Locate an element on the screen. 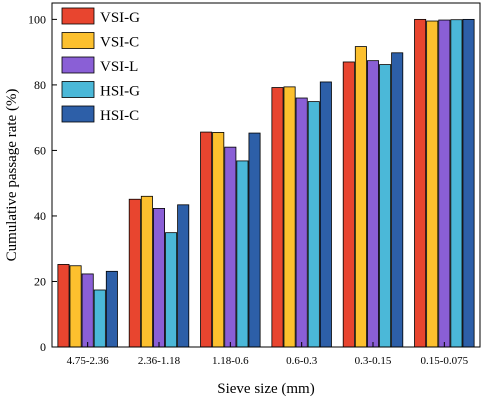 This screenshot has height=400, width=484. legend-swatch-hsi-c is located at coordinates (78, 114).